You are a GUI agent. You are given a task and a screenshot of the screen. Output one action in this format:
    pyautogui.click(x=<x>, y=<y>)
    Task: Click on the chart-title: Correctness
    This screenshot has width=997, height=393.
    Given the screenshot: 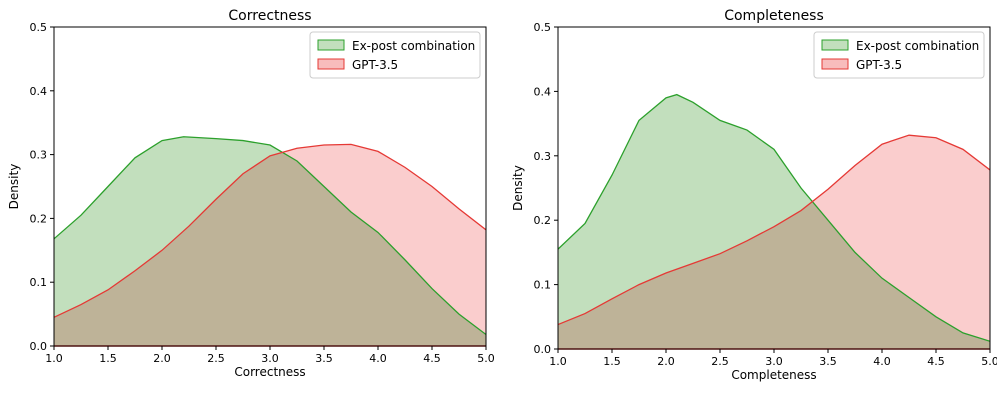 What is the action you would take?
    pyautogui.click(x=269, y=16)
    